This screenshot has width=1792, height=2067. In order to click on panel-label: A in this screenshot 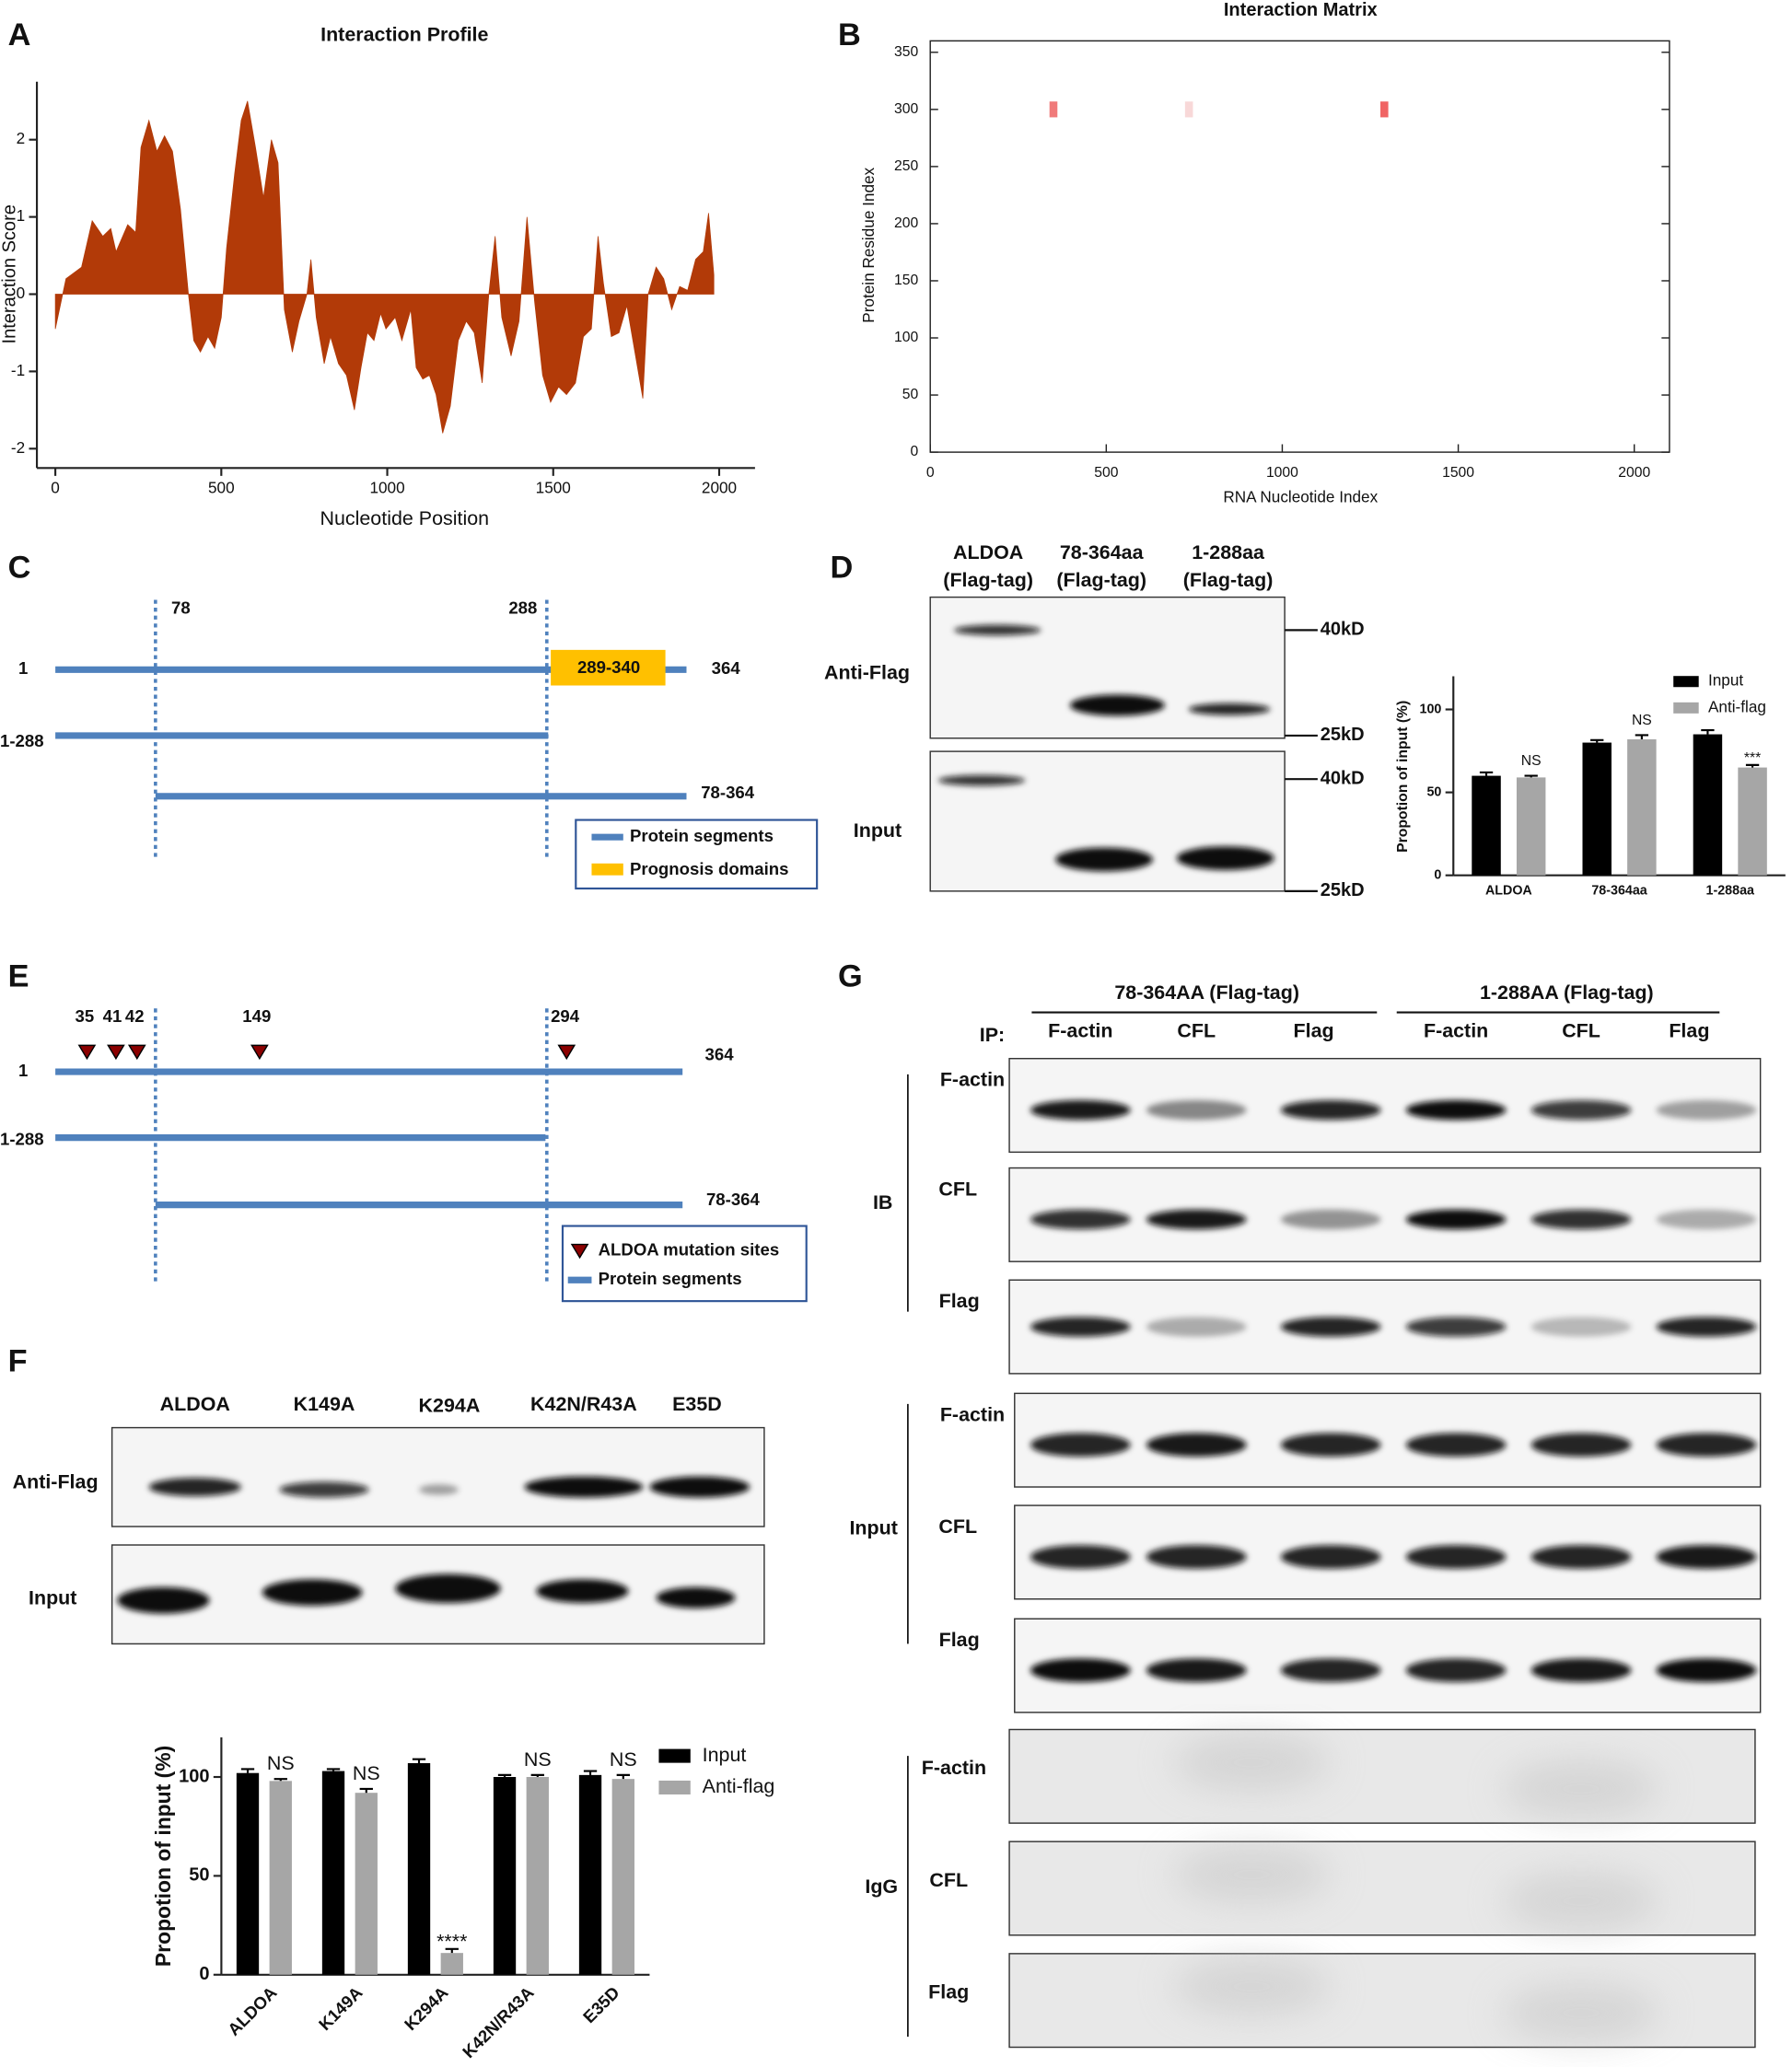, I will do `click(19, 34)`.